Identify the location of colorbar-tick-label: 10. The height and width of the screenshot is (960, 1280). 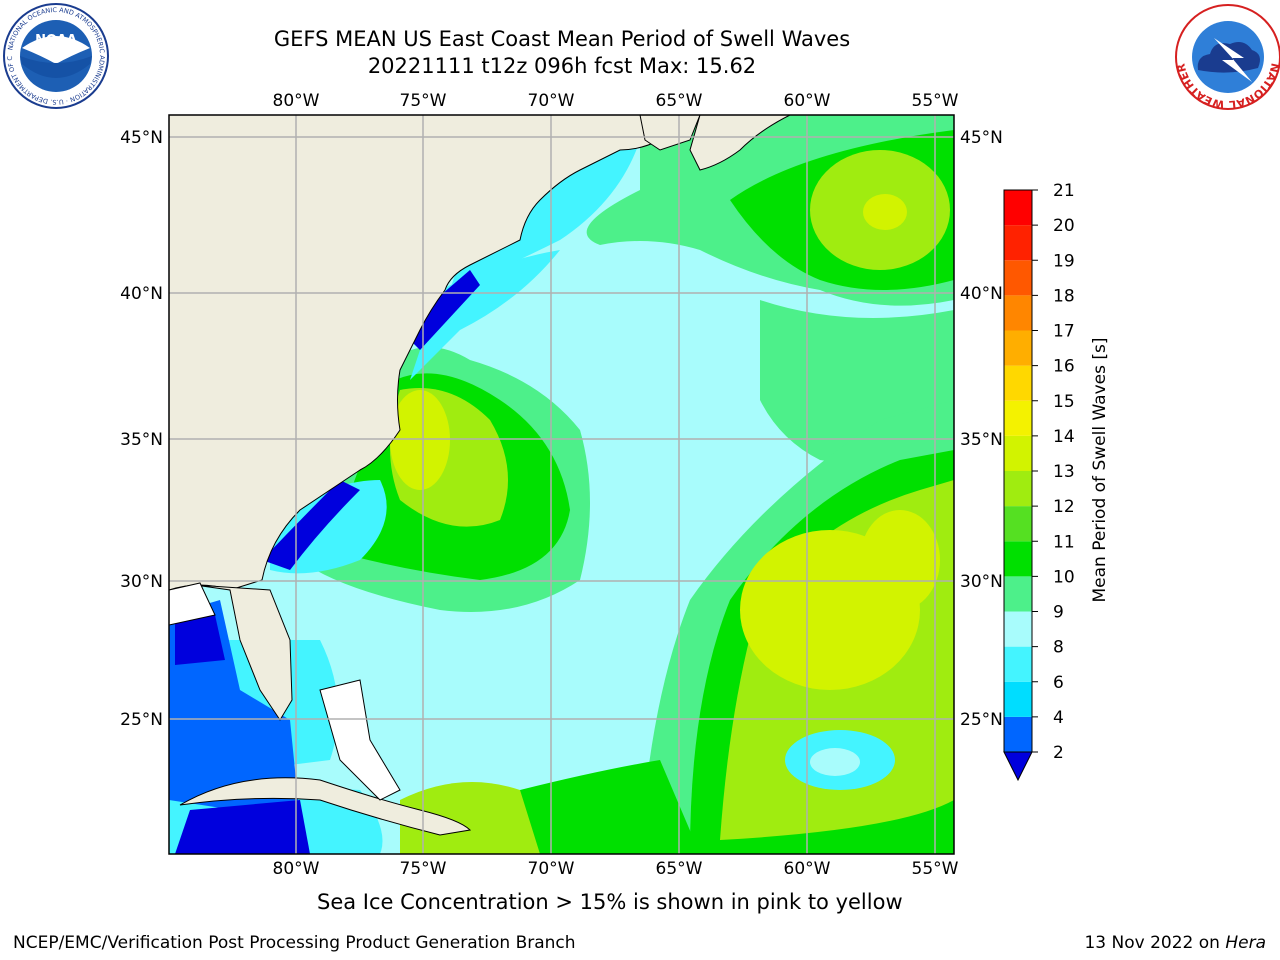
(1064, 577).